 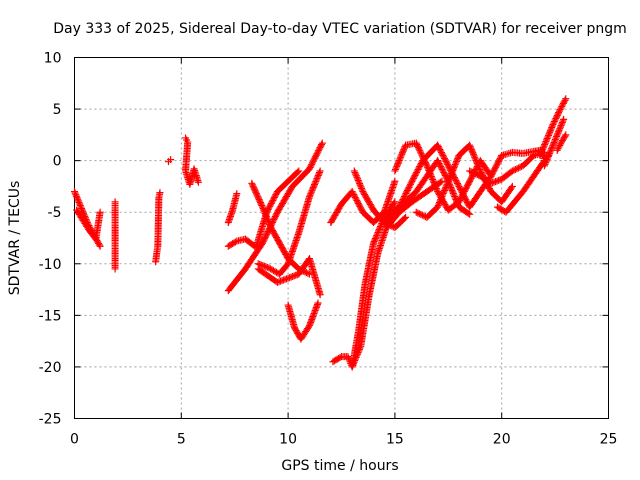 I want to click on y-tick-label: -10, so click(x=50, y=265).